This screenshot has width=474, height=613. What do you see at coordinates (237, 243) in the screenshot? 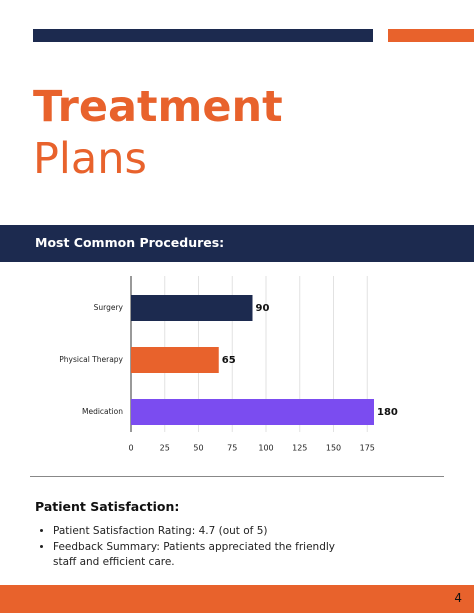
I see `section-band: Most Common Procedures:` at bounding box center [237, 243].